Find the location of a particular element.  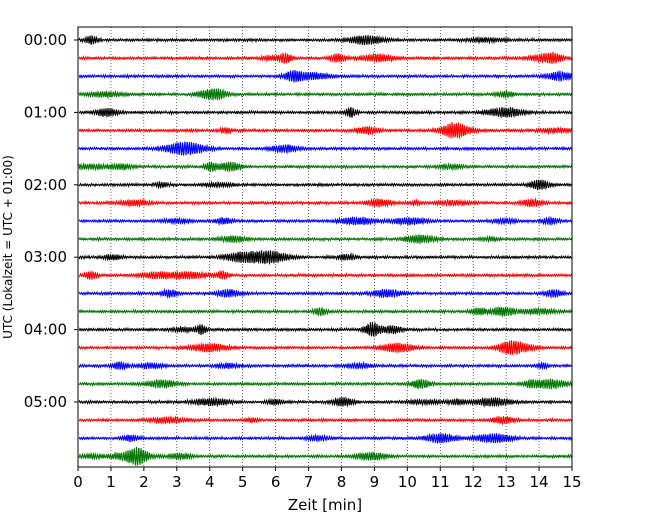

x-tick-label: 5 is located at coordinates (243, 482).